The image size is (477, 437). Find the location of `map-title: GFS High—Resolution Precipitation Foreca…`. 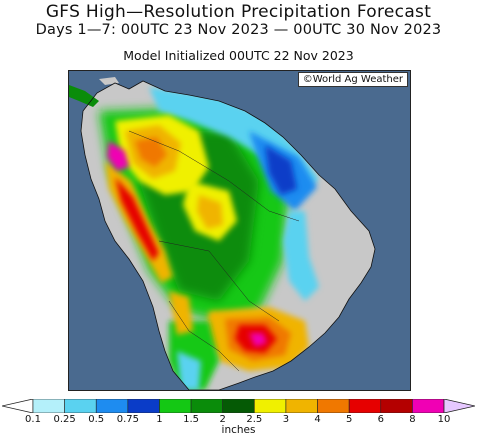

map-title: GFS High—Resolution Precipitation Foreca… is located at coordinates (238, 12).